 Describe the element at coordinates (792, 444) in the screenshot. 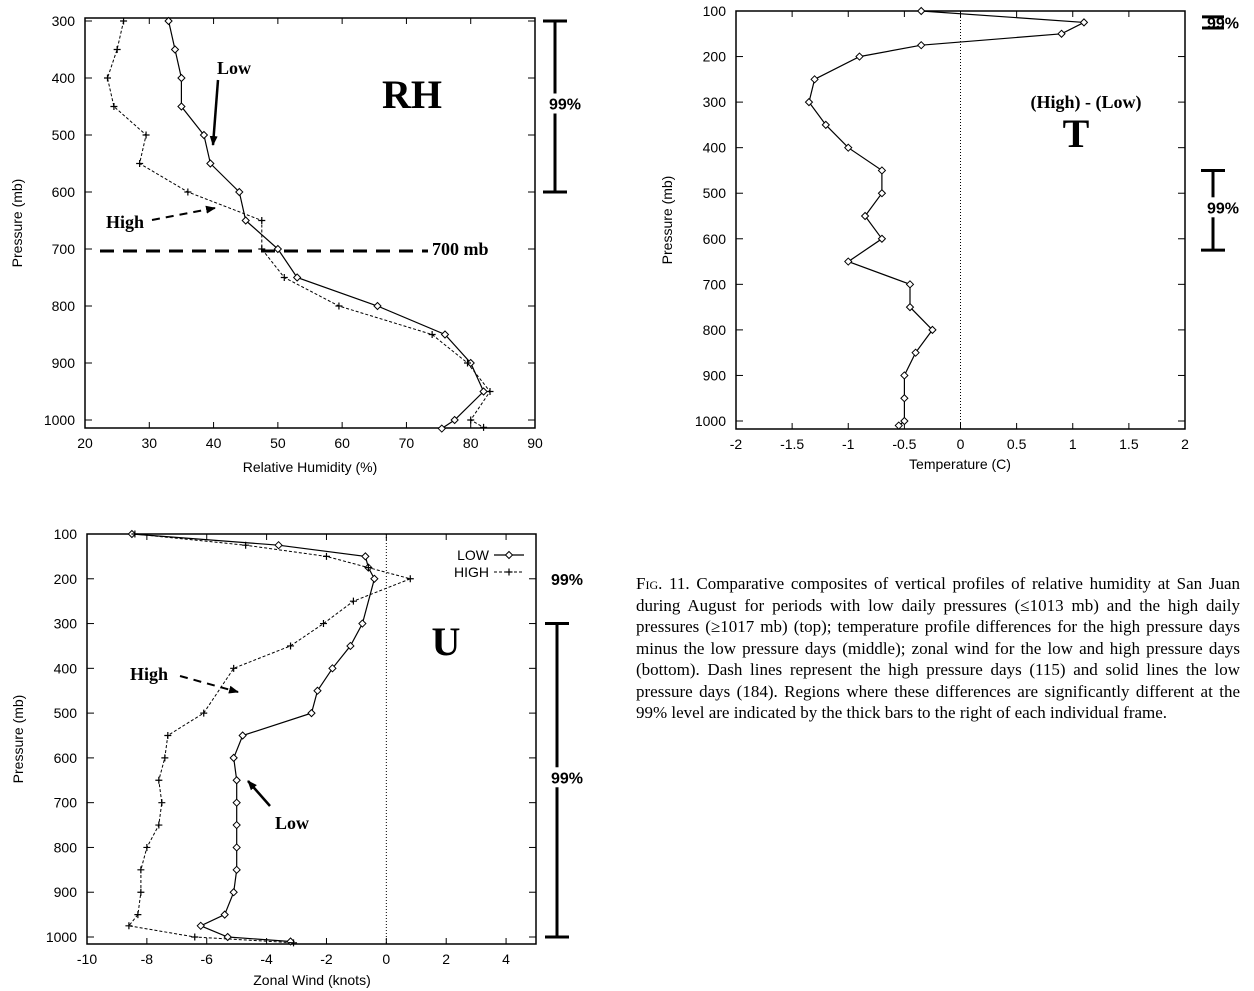

I see `x-tick-label: -1.5` at that location.